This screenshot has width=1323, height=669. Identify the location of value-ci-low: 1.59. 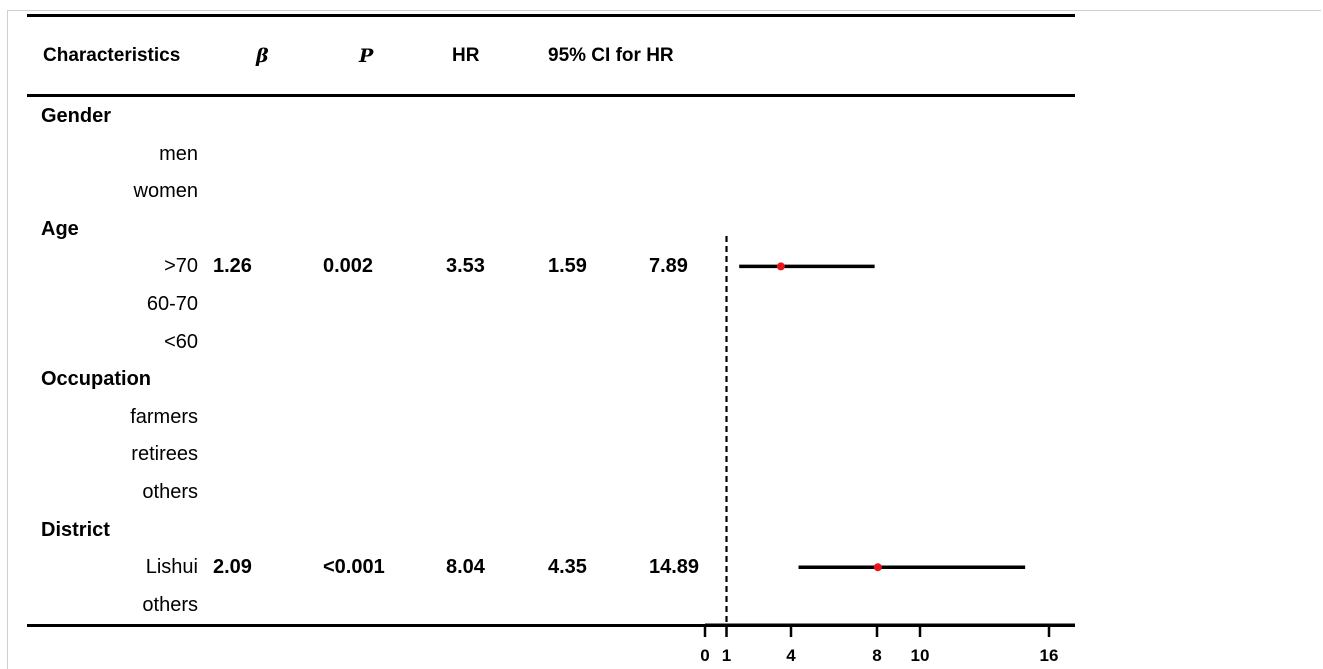
(567, 266).